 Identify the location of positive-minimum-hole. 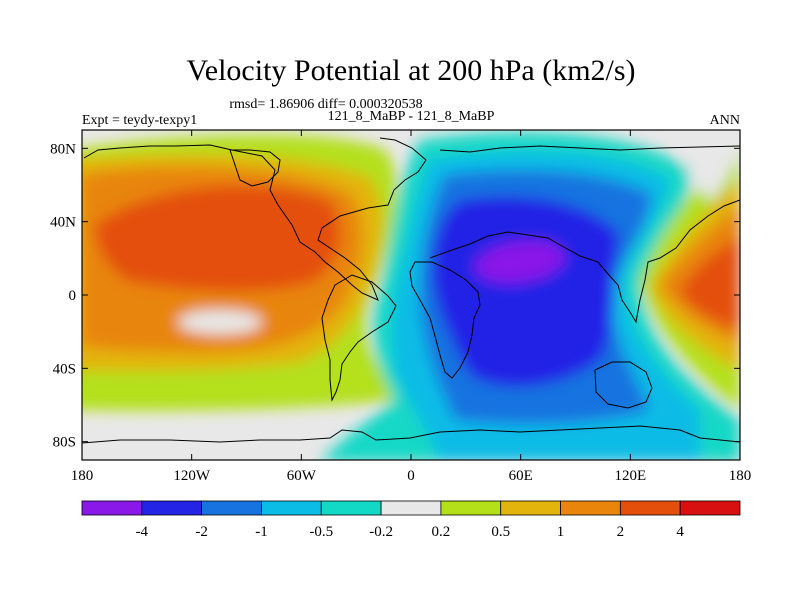
(220, 322).